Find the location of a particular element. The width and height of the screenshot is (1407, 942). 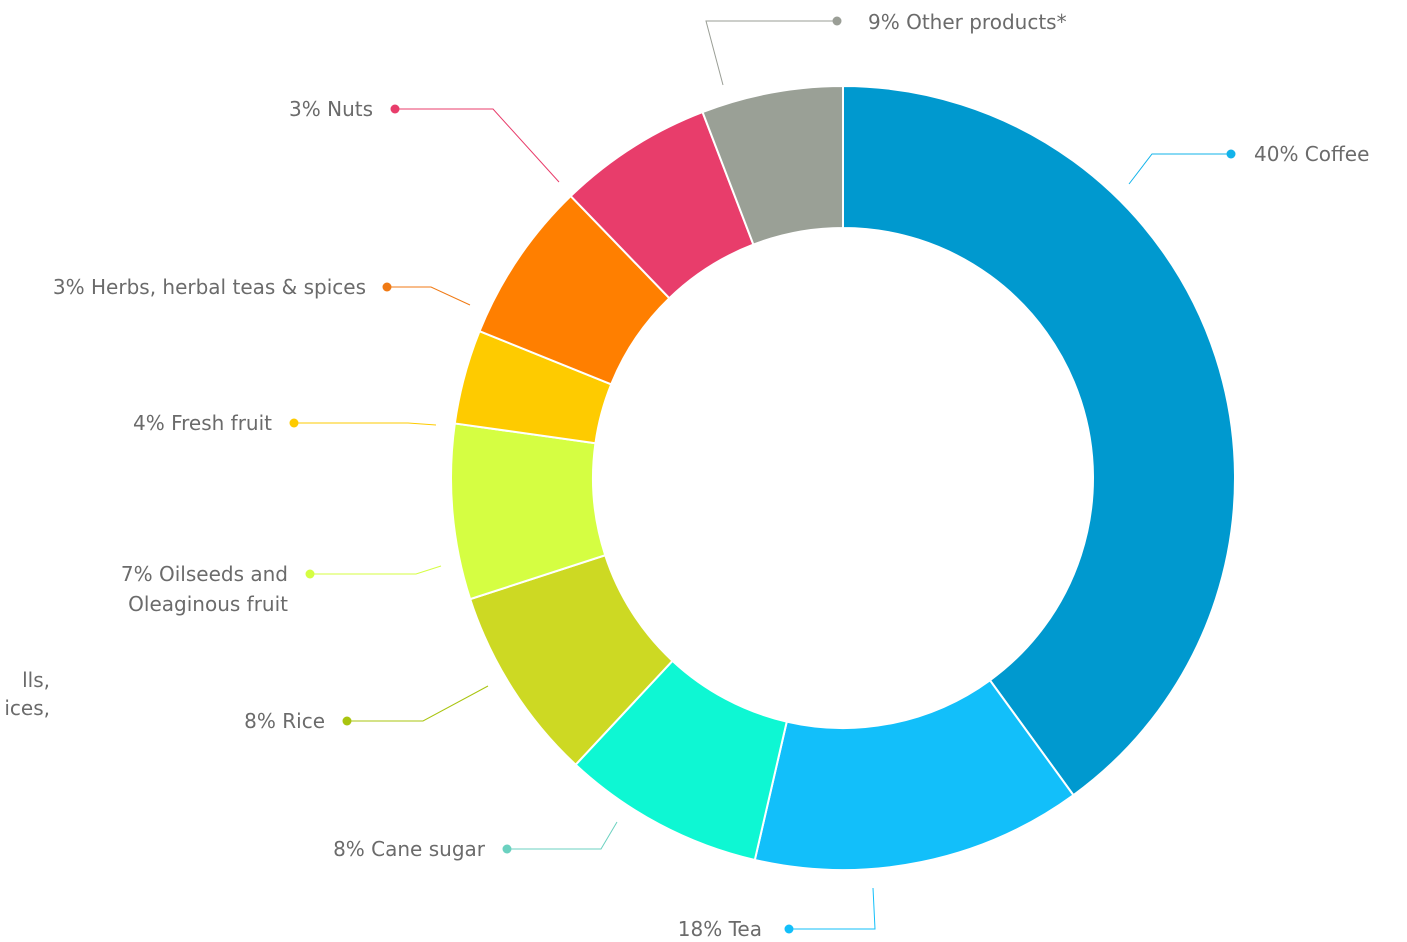

slice-label-4-line-0: 7% Oilseeds and is located at coordinates (204, 574).